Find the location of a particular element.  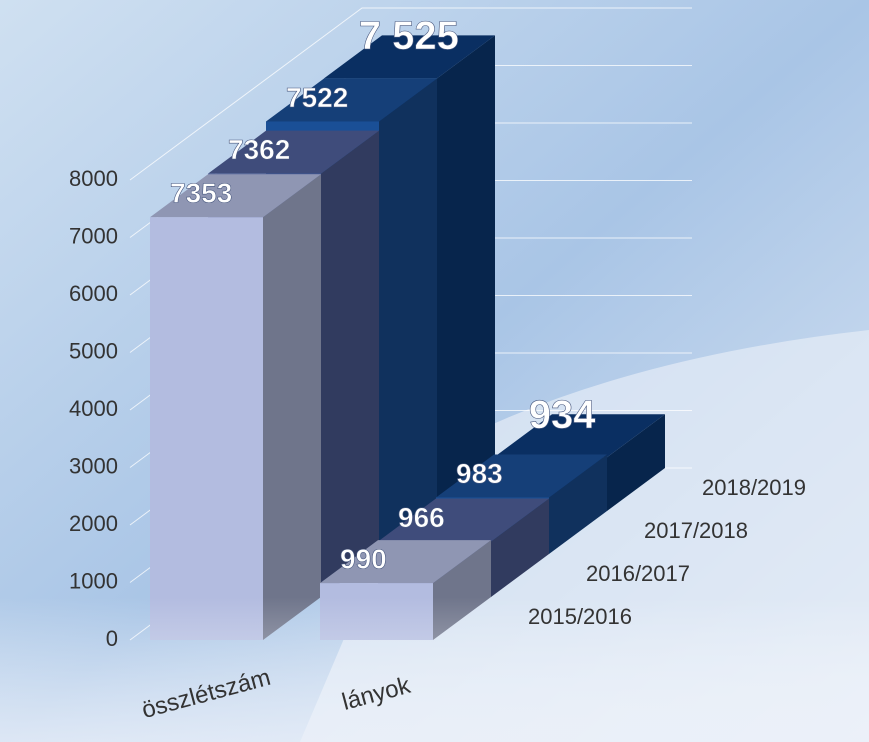

series-label: 2016/2017 is located at coordinates (638, 573).